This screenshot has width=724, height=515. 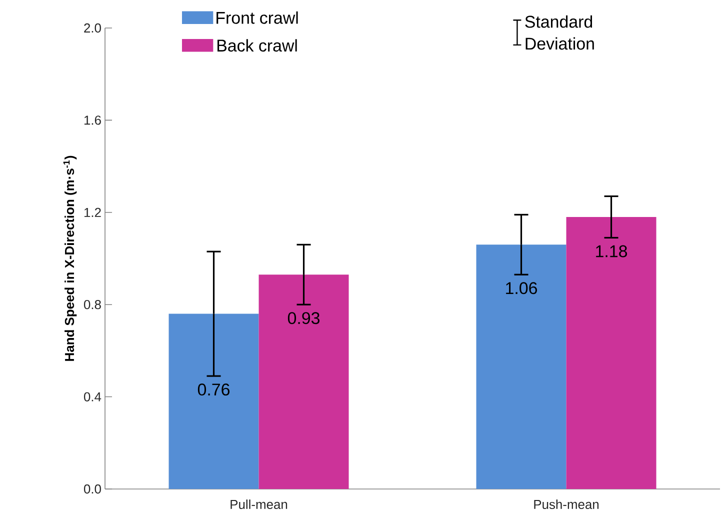 I want to click on data-label: 1.18, so click(x=611, y=251).